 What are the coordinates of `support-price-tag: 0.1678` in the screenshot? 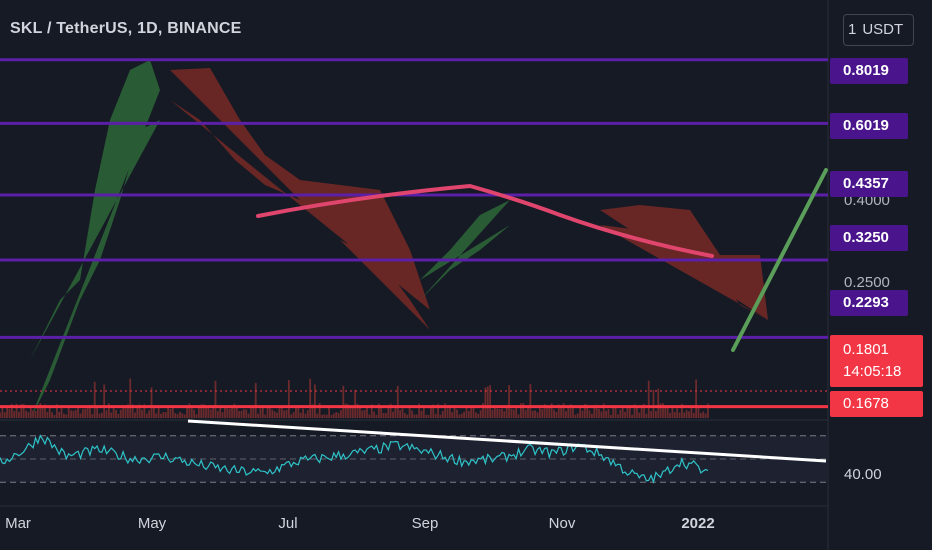 It's located at (876, 404).